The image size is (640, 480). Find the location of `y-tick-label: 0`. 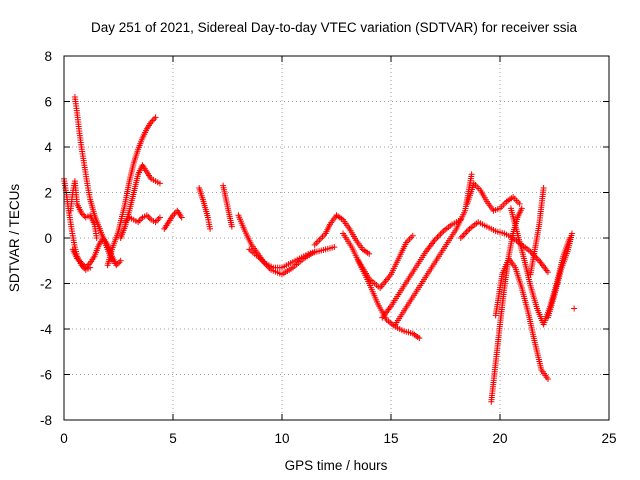

y-tick-label: 0 is located at coordinates (48, 238).